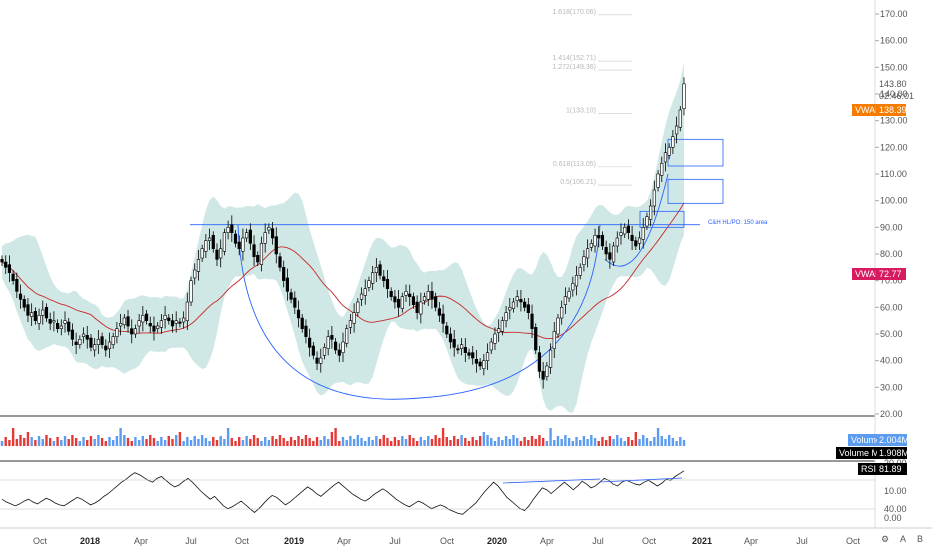 The height and width of the screenshot is (550, 932). I want to click on handle-curve, so click(636, 220).